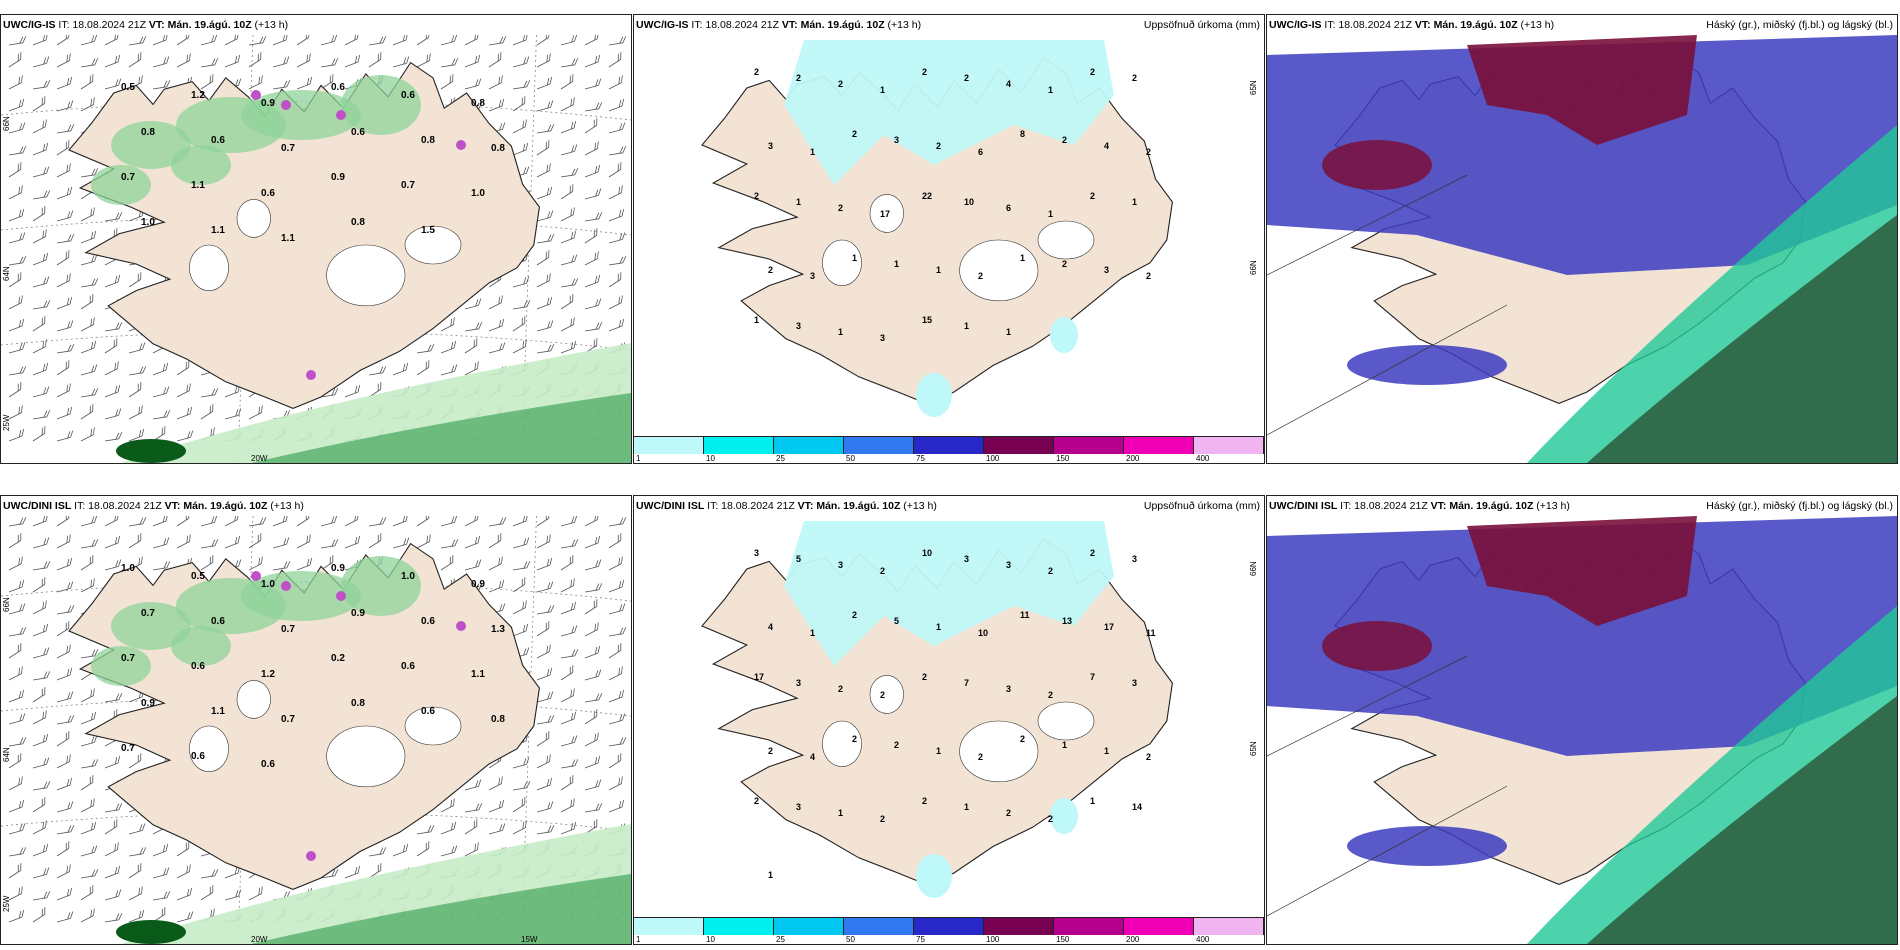 Image resolution: width=1900 pixels, height=950 pixels. I want to click on precip-value: 4, so click(770, 627).